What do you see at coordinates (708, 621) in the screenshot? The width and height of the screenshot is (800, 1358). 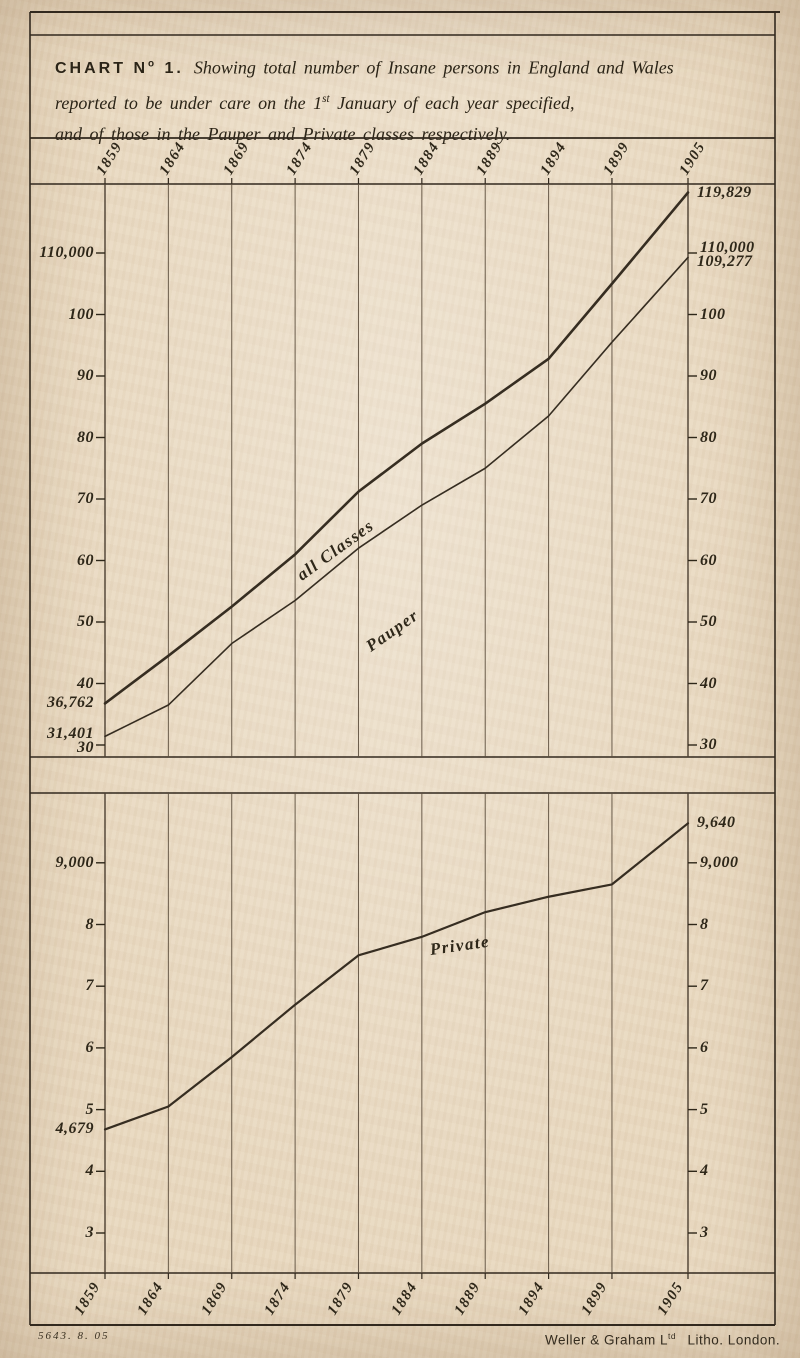 I see `y-axis-label-50-right: 50` at bounding box center [708, 621].